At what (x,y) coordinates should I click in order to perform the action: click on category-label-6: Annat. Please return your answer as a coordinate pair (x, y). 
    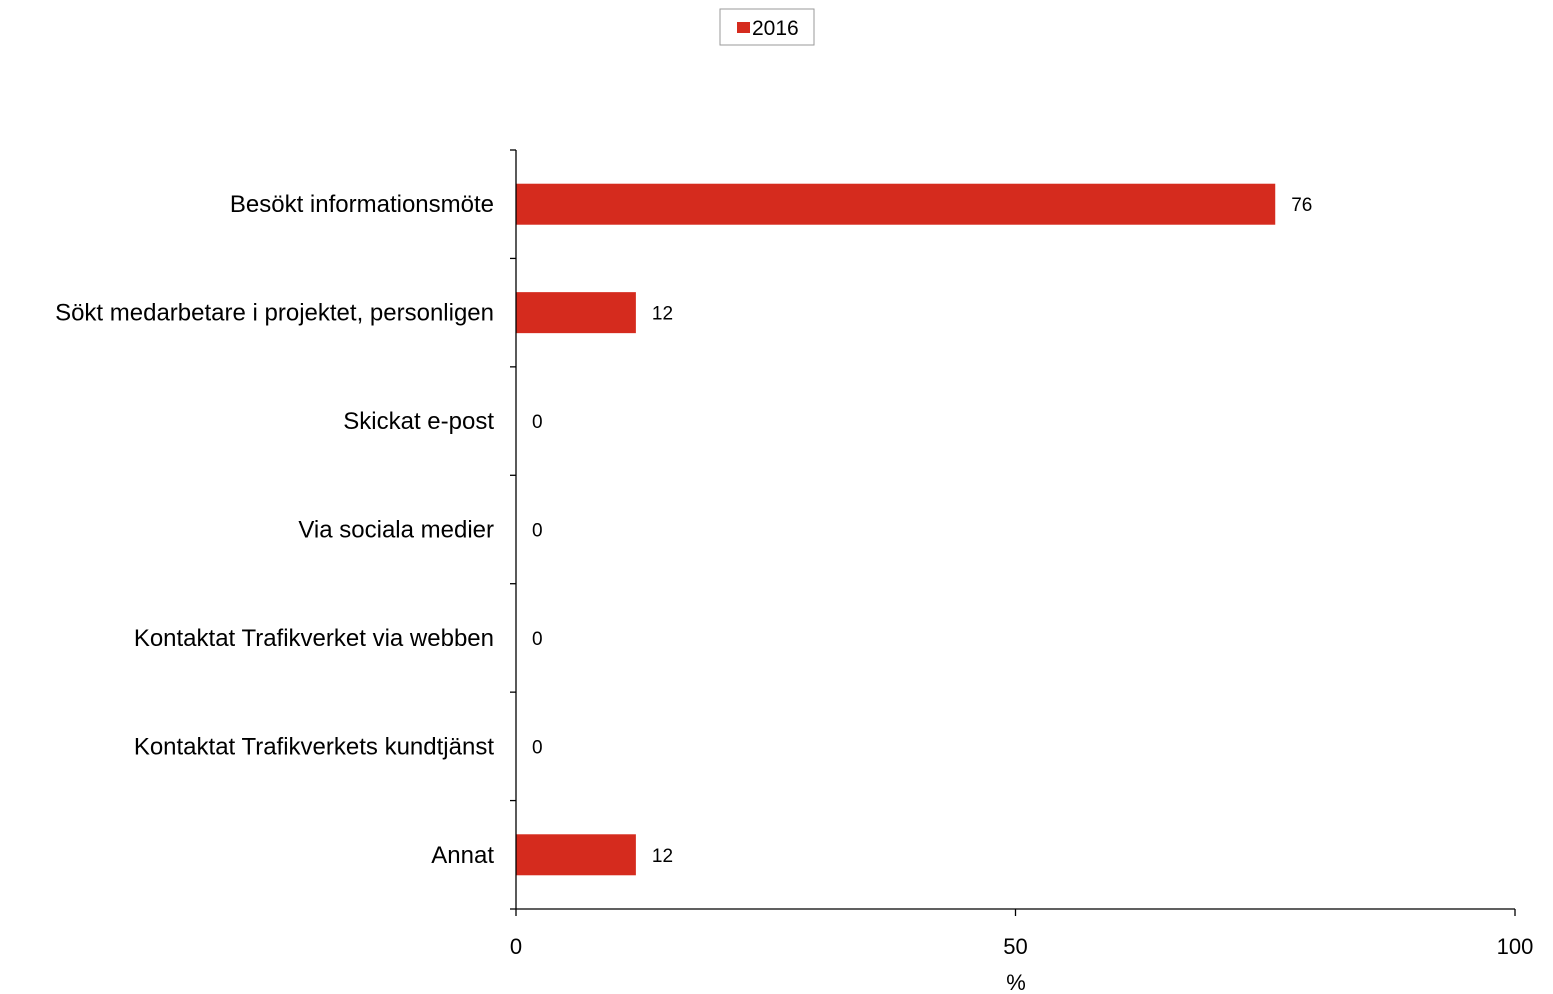
    Looking at the image, I should click on (462, 855).